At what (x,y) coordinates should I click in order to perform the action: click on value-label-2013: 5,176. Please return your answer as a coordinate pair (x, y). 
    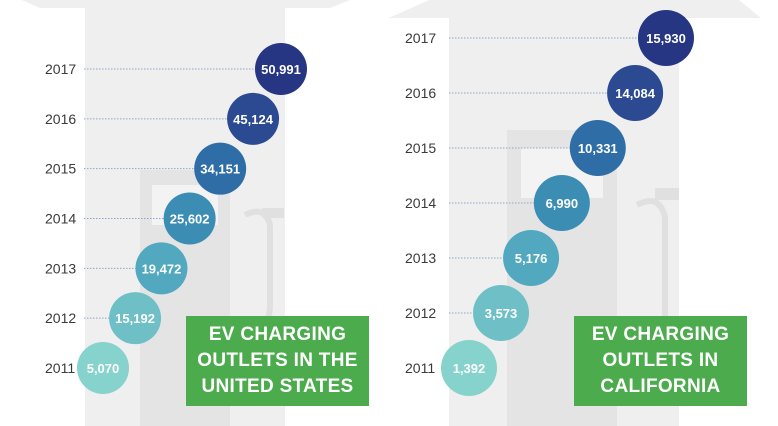
    Looking at the image, I should click on (531, 258).